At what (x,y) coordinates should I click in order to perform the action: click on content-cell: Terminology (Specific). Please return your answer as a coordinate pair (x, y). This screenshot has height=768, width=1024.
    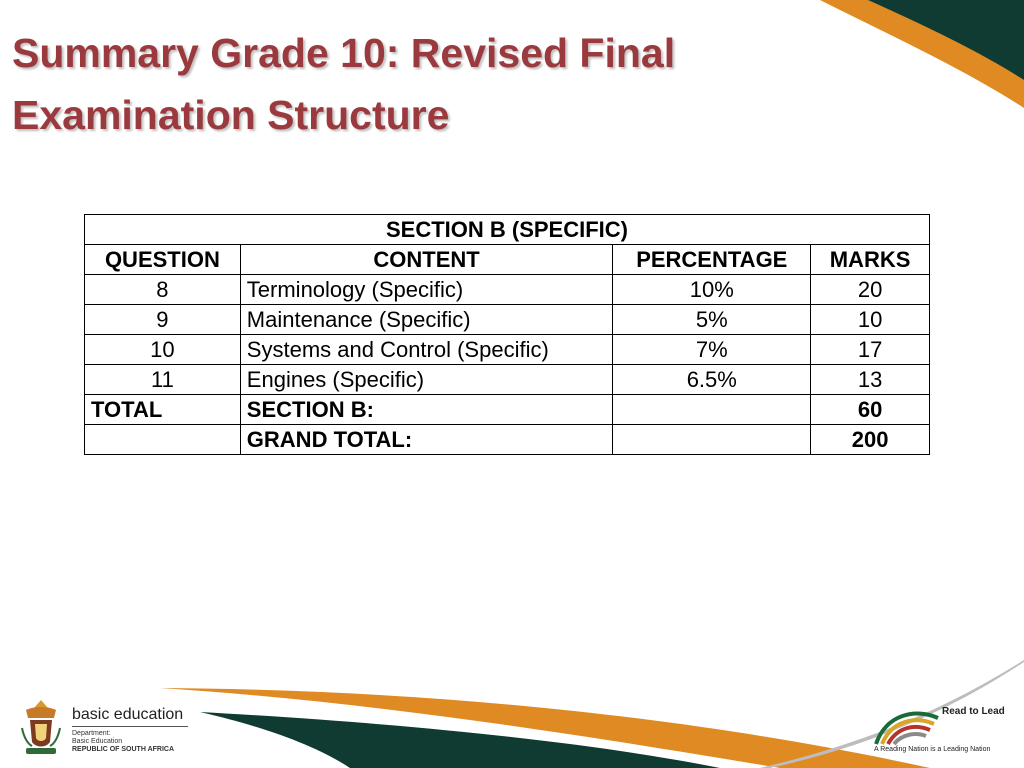
    Looking at the image, I should click on (426, 289).